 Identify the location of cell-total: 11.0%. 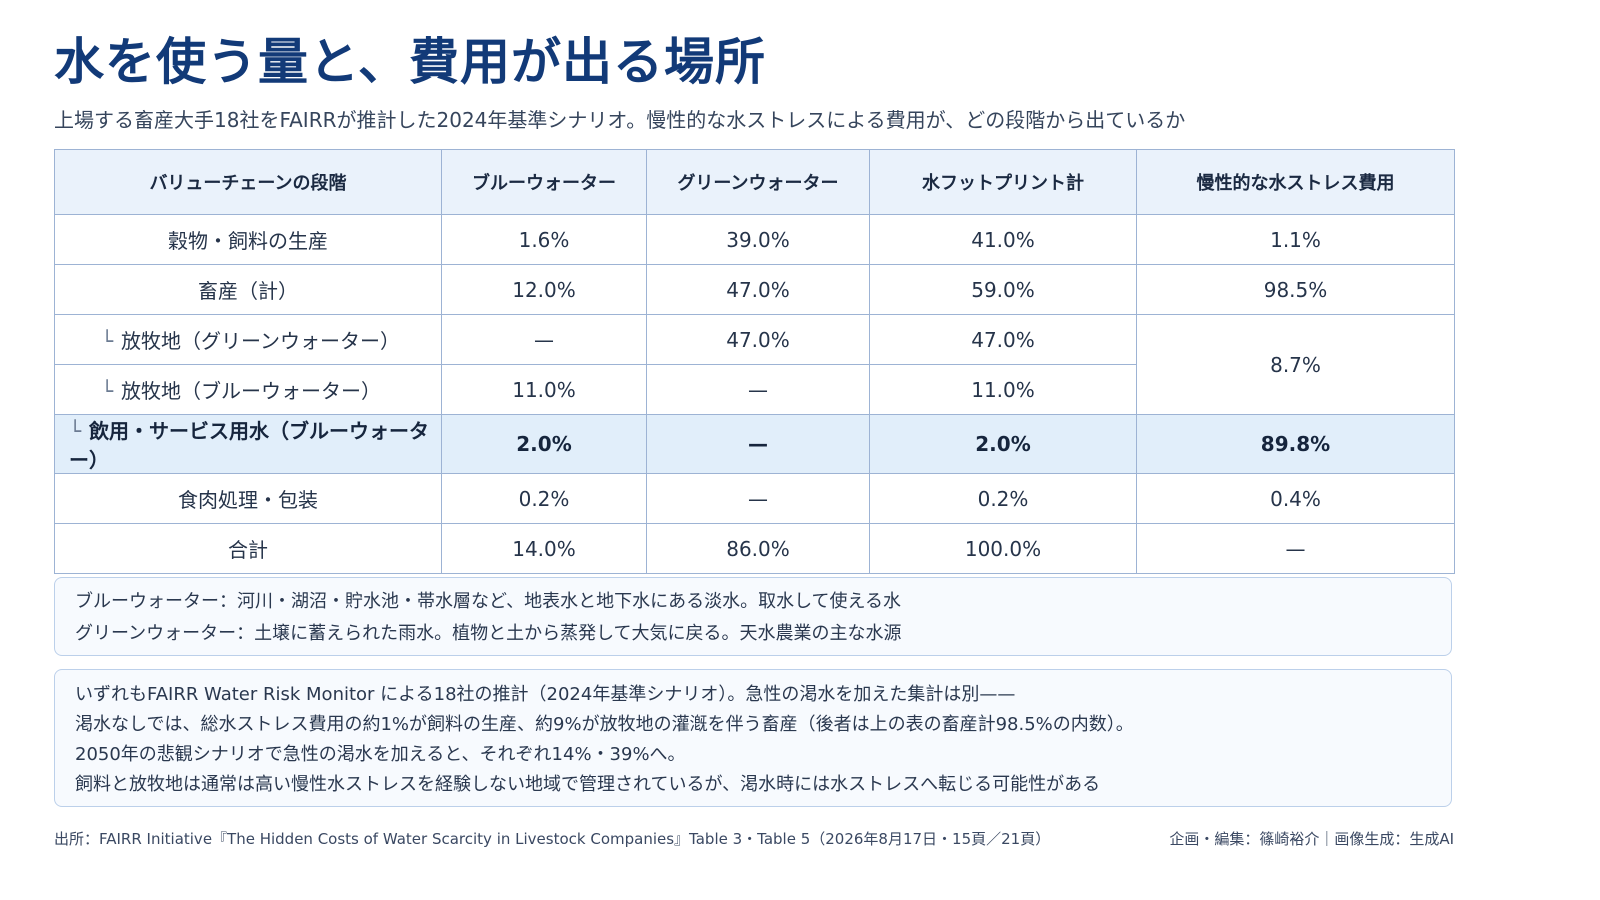
(1003, 389).